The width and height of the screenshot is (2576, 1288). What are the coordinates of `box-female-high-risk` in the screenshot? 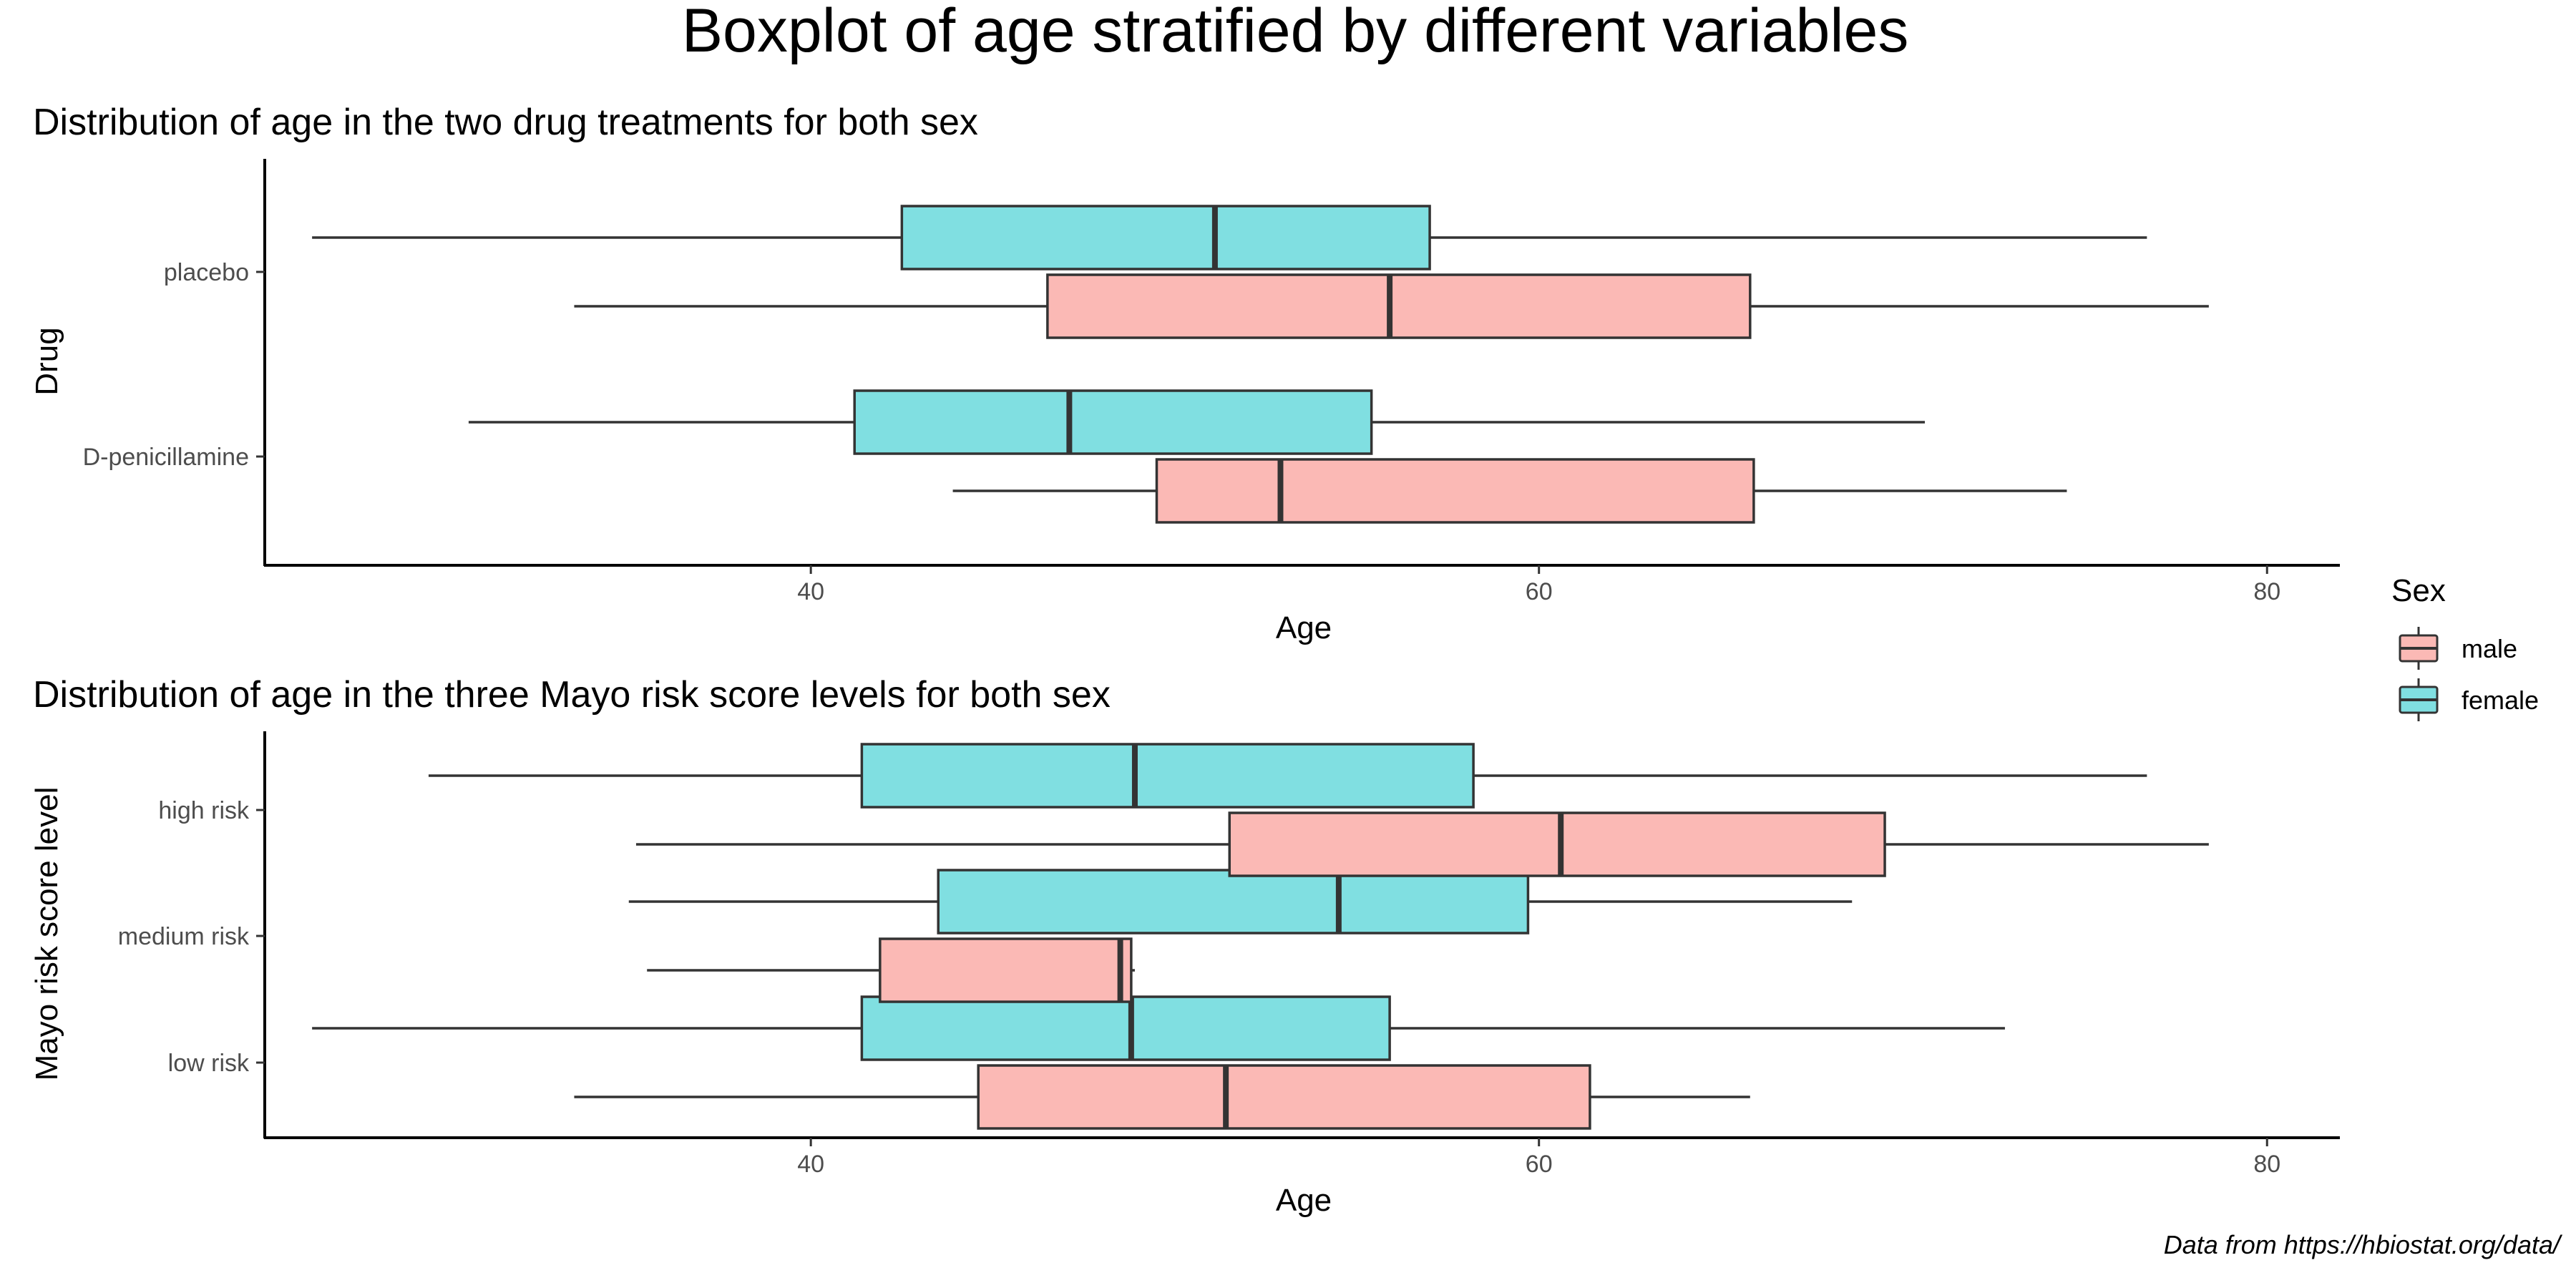 It's located at (1287, 776).